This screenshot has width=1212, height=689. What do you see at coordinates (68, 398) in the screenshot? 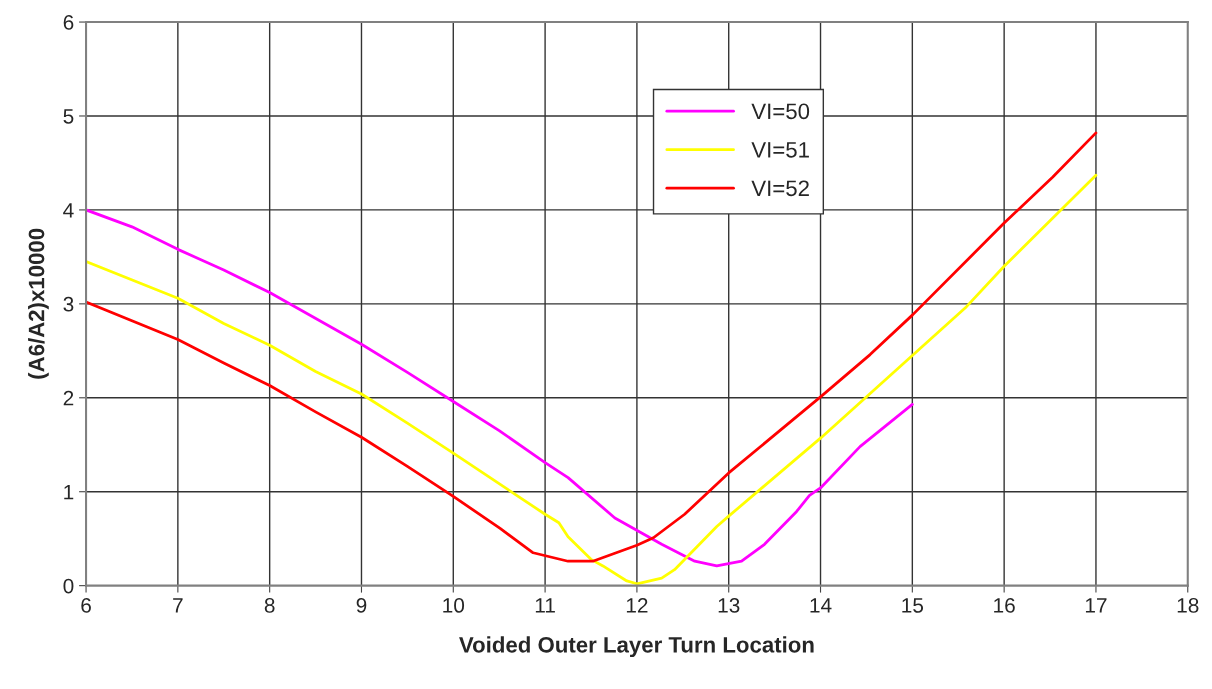
I see `y-tick-label: 2` at bounding box center [68, 398].